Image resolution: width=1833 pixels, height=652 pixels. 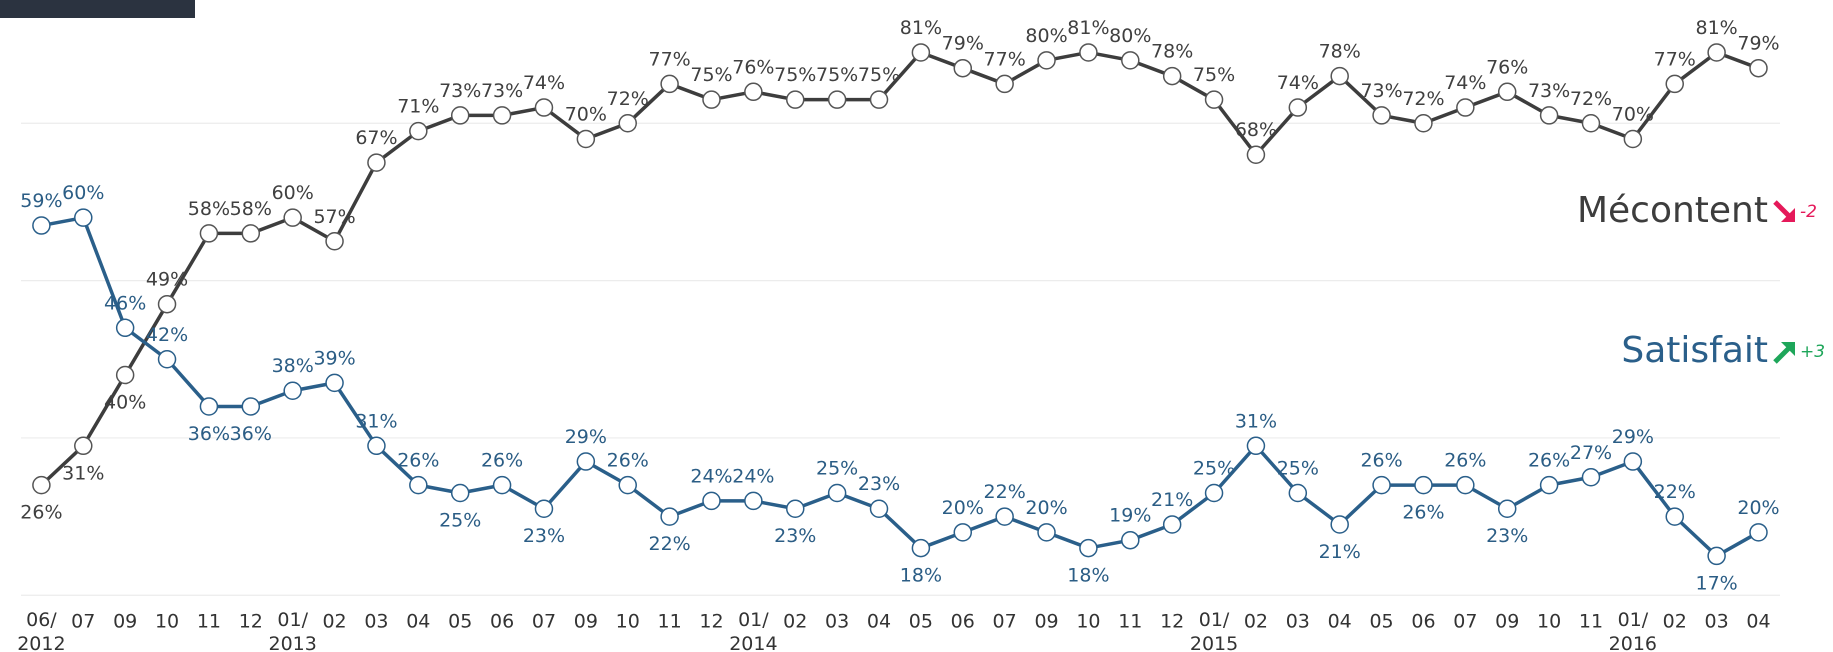 What do you see at coordinates (753, 67) in the screenshot?
I see `data-label: 76%` at bounding box center [753, 67].